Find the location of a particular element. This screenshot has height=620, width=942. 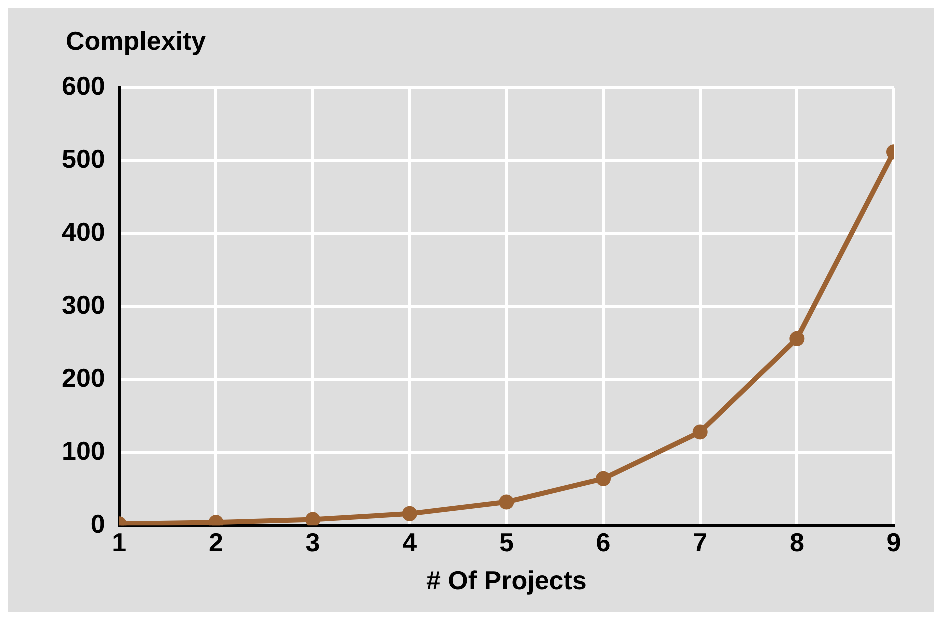

y-tick-label: 500 is located at coordinates (84, 159).